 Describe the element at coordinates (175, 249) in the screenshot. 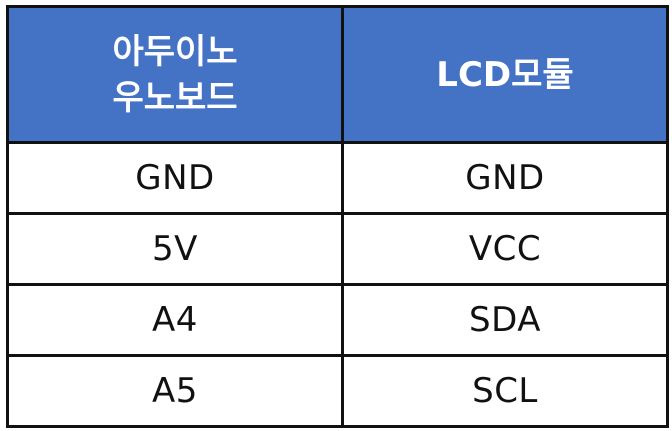

I see `arduino-pin-cell: 5V` at that location.